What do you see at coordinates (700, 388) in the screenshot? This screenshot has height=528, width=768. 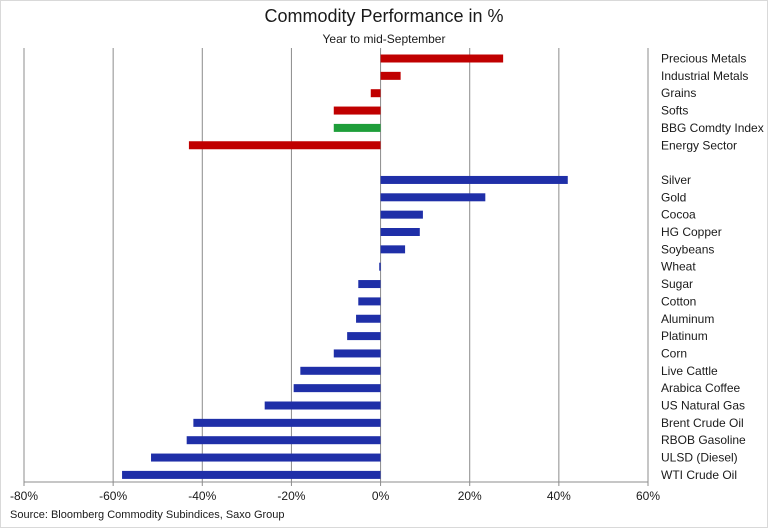 I see `category-label: Arabica Coffee` at bounding box center [700, 388].